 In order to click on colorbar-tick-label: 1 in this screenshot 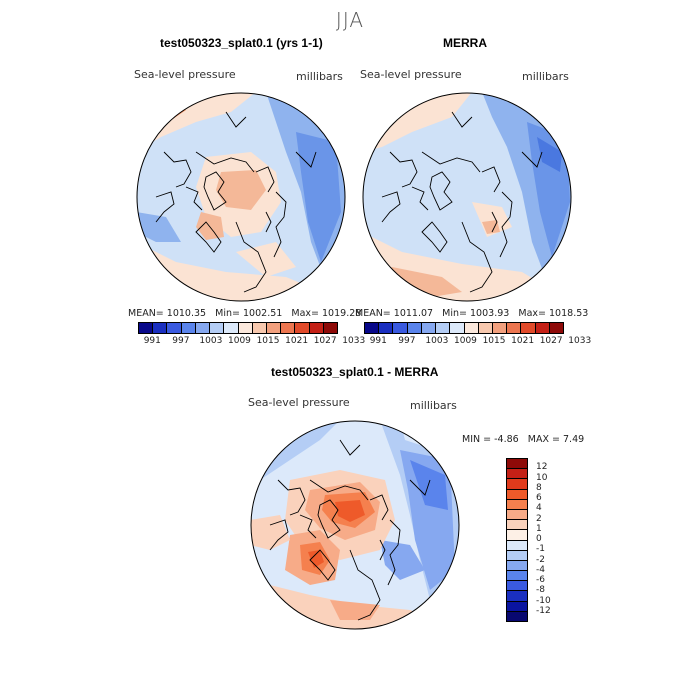, I will do `click(539, 528)`.